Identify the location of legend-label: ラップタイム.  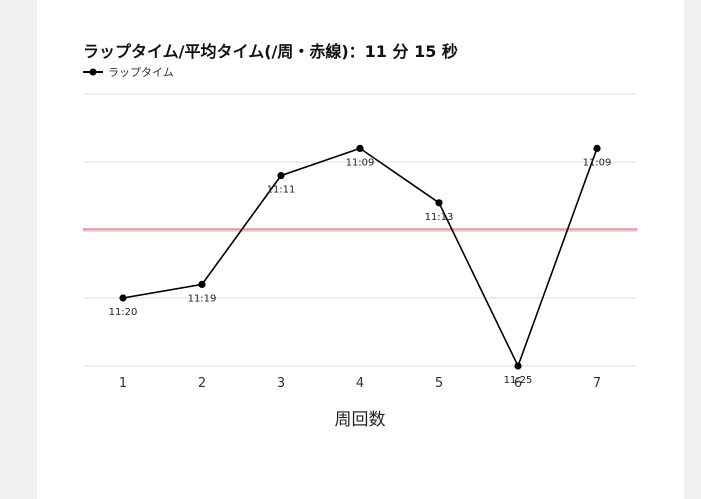
(141, 72).